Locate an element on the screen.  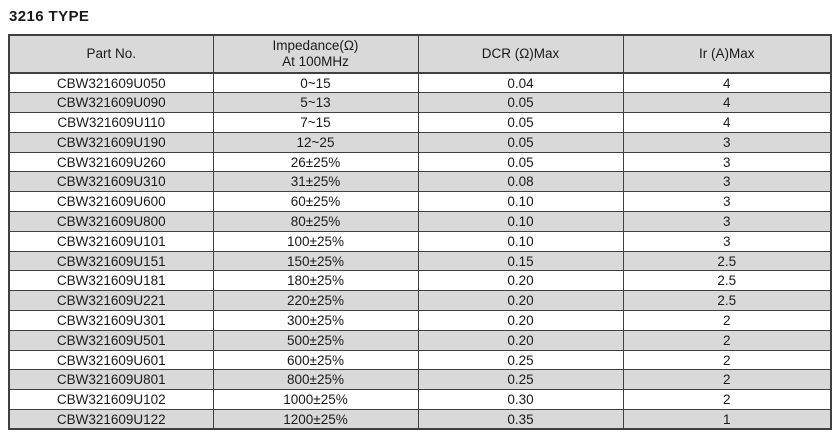
cell-impedance: 0~15 is located at coordinates (315, 83).